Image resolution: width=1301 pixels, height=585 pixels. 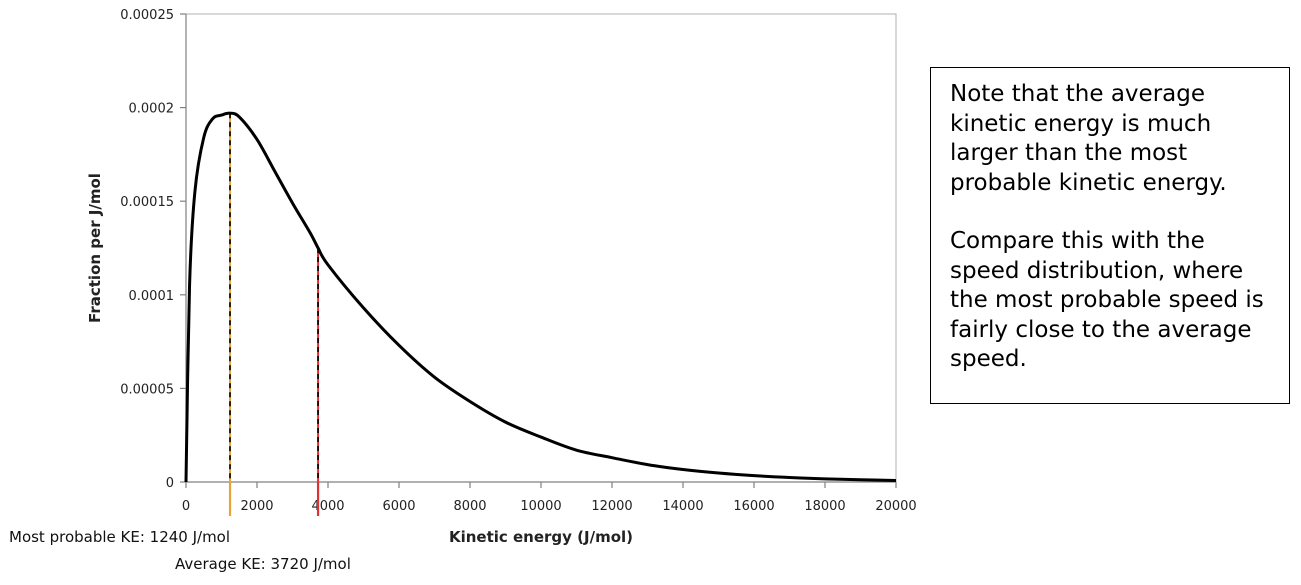 What do you see at coordinates (469, 506) in the screenshot?
I see `x-tick-label: 8000` at bounding box center [469, 506].